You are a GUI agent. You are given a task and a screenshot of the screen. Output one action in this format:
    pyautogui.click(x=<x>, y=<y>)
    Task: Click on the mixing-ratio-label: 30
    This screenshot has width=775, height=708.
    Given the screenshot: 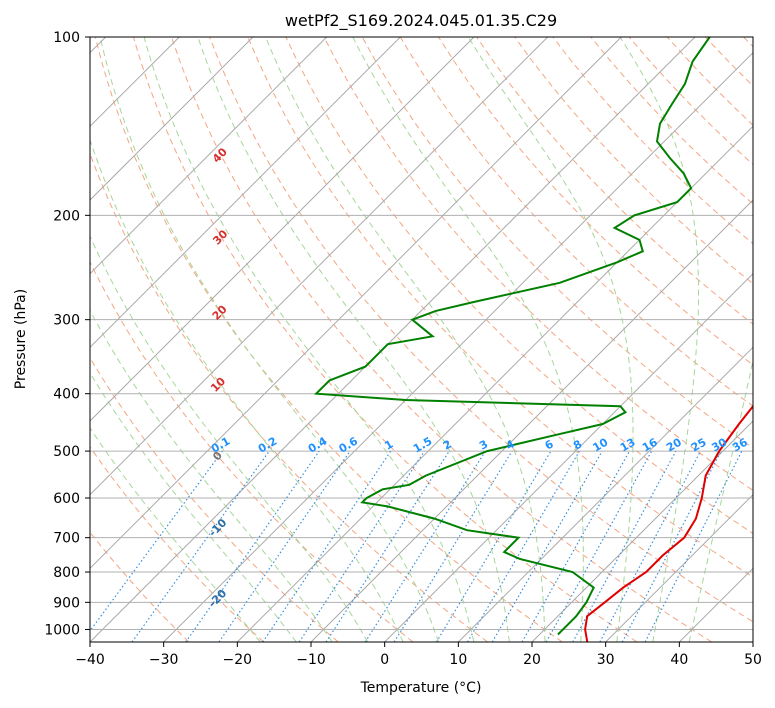 What is the action you would take?
    pyautogui.click(x=719, y=444)
    